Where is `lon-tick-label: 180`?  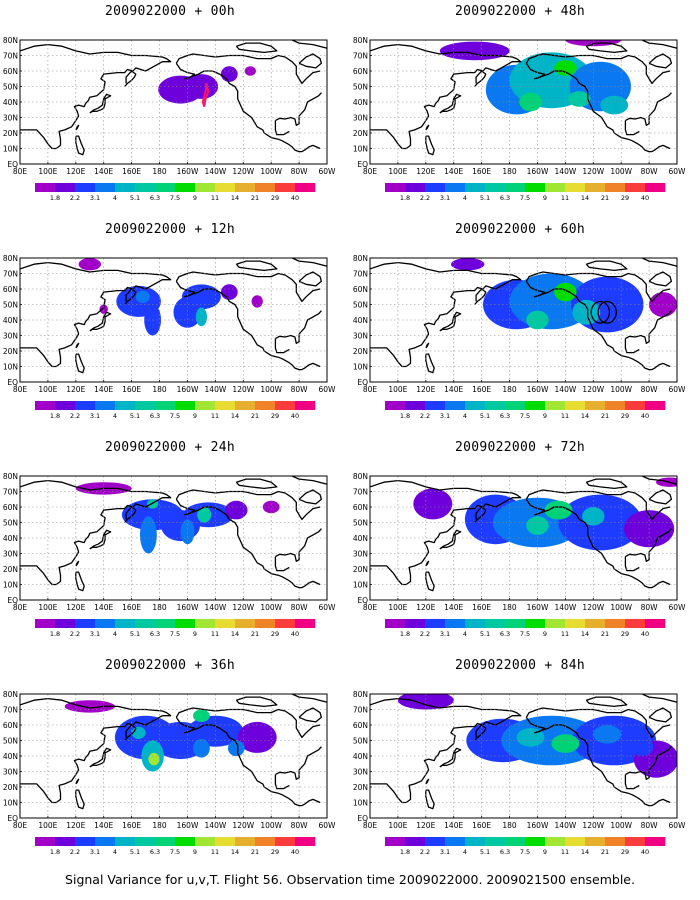 lon-tick-label: 180 is located at coordinates (509, 171).